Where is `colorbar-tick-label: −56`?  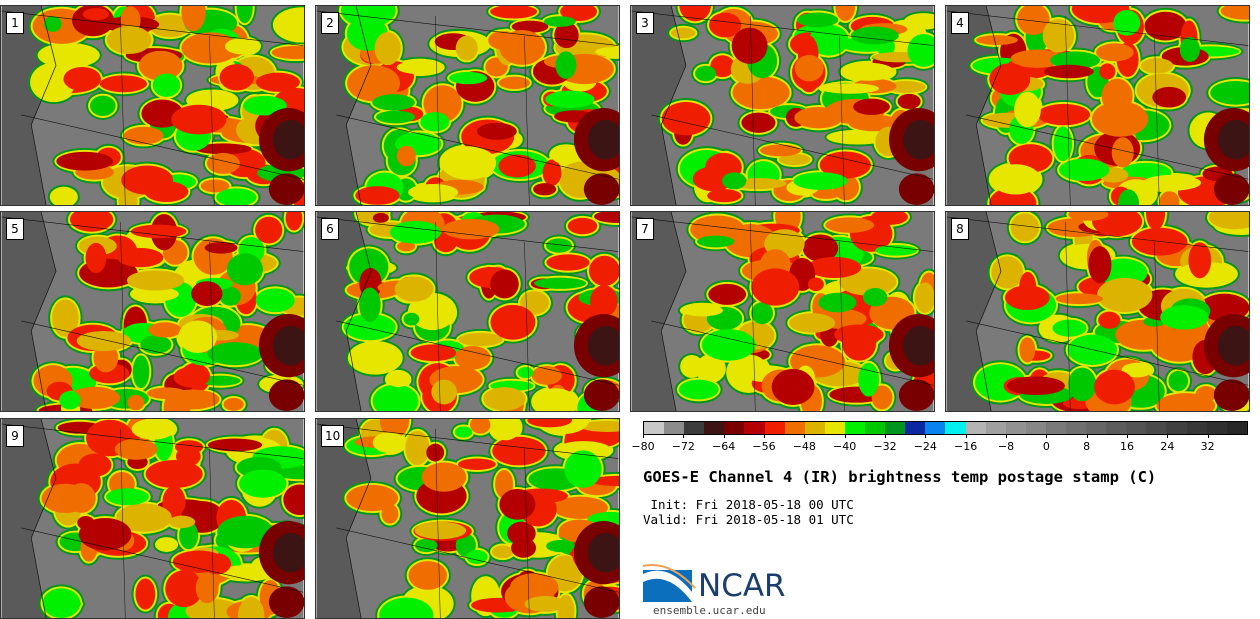
colorbar-tick-label: −56 is located at coordinates (764, 444).